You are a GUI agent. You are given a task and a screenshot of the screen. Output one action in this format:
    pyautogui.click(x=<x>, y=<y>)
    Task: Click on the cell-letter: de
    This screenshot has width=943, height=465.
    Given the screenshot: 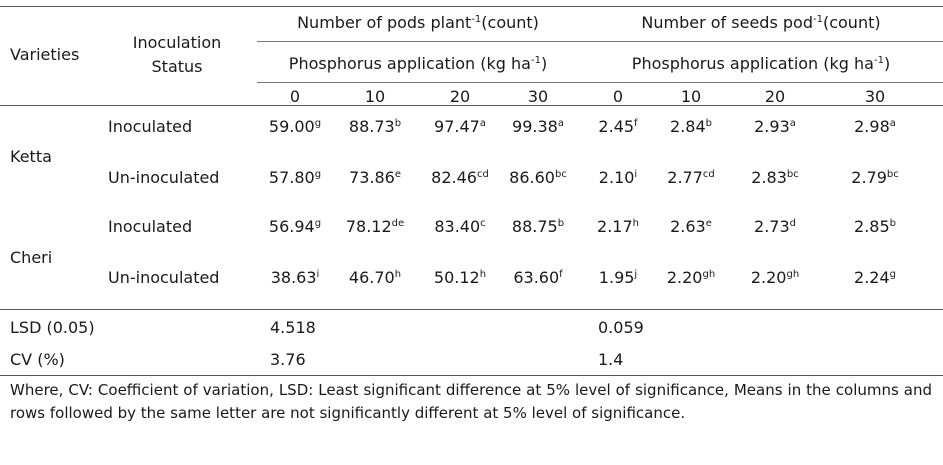 What is the action you would take?
    pyautogui.click(x=398, y=223)
    